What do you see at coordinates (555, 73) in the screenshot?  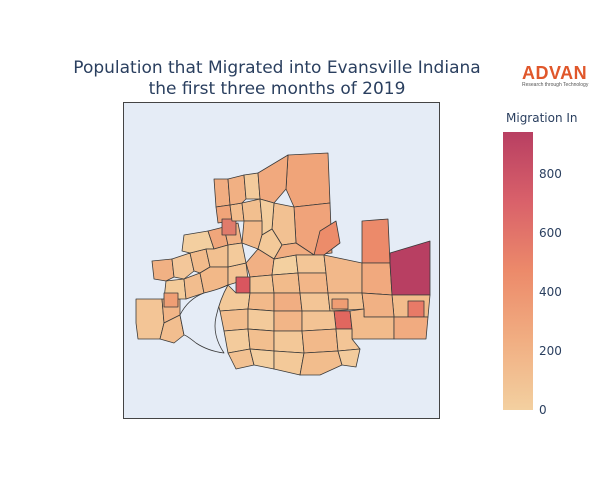 I see `logo-wordmark: ADVAN` at bounding box center [555, 73].